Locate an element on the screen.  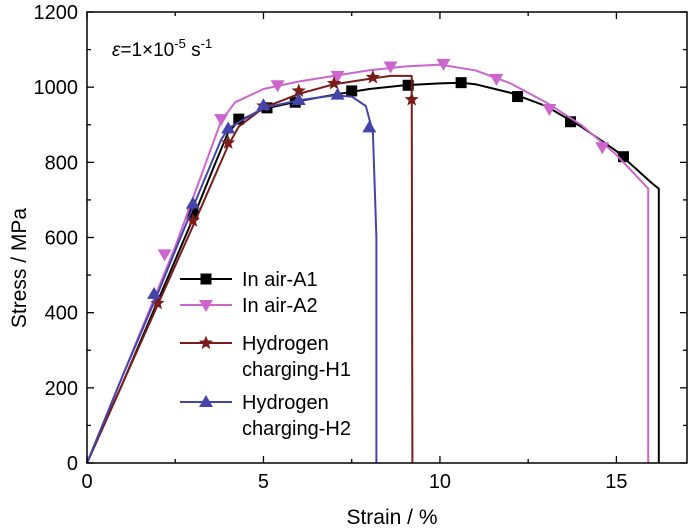
strain-rate-annotation: ε=1×10-5 s-1 is located at coordinates (162, 48).